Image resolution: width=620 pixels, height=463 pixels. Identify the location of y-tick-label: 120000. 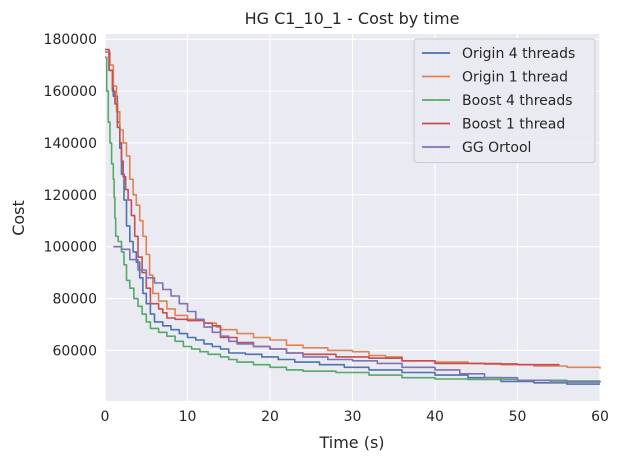
(70, 196).